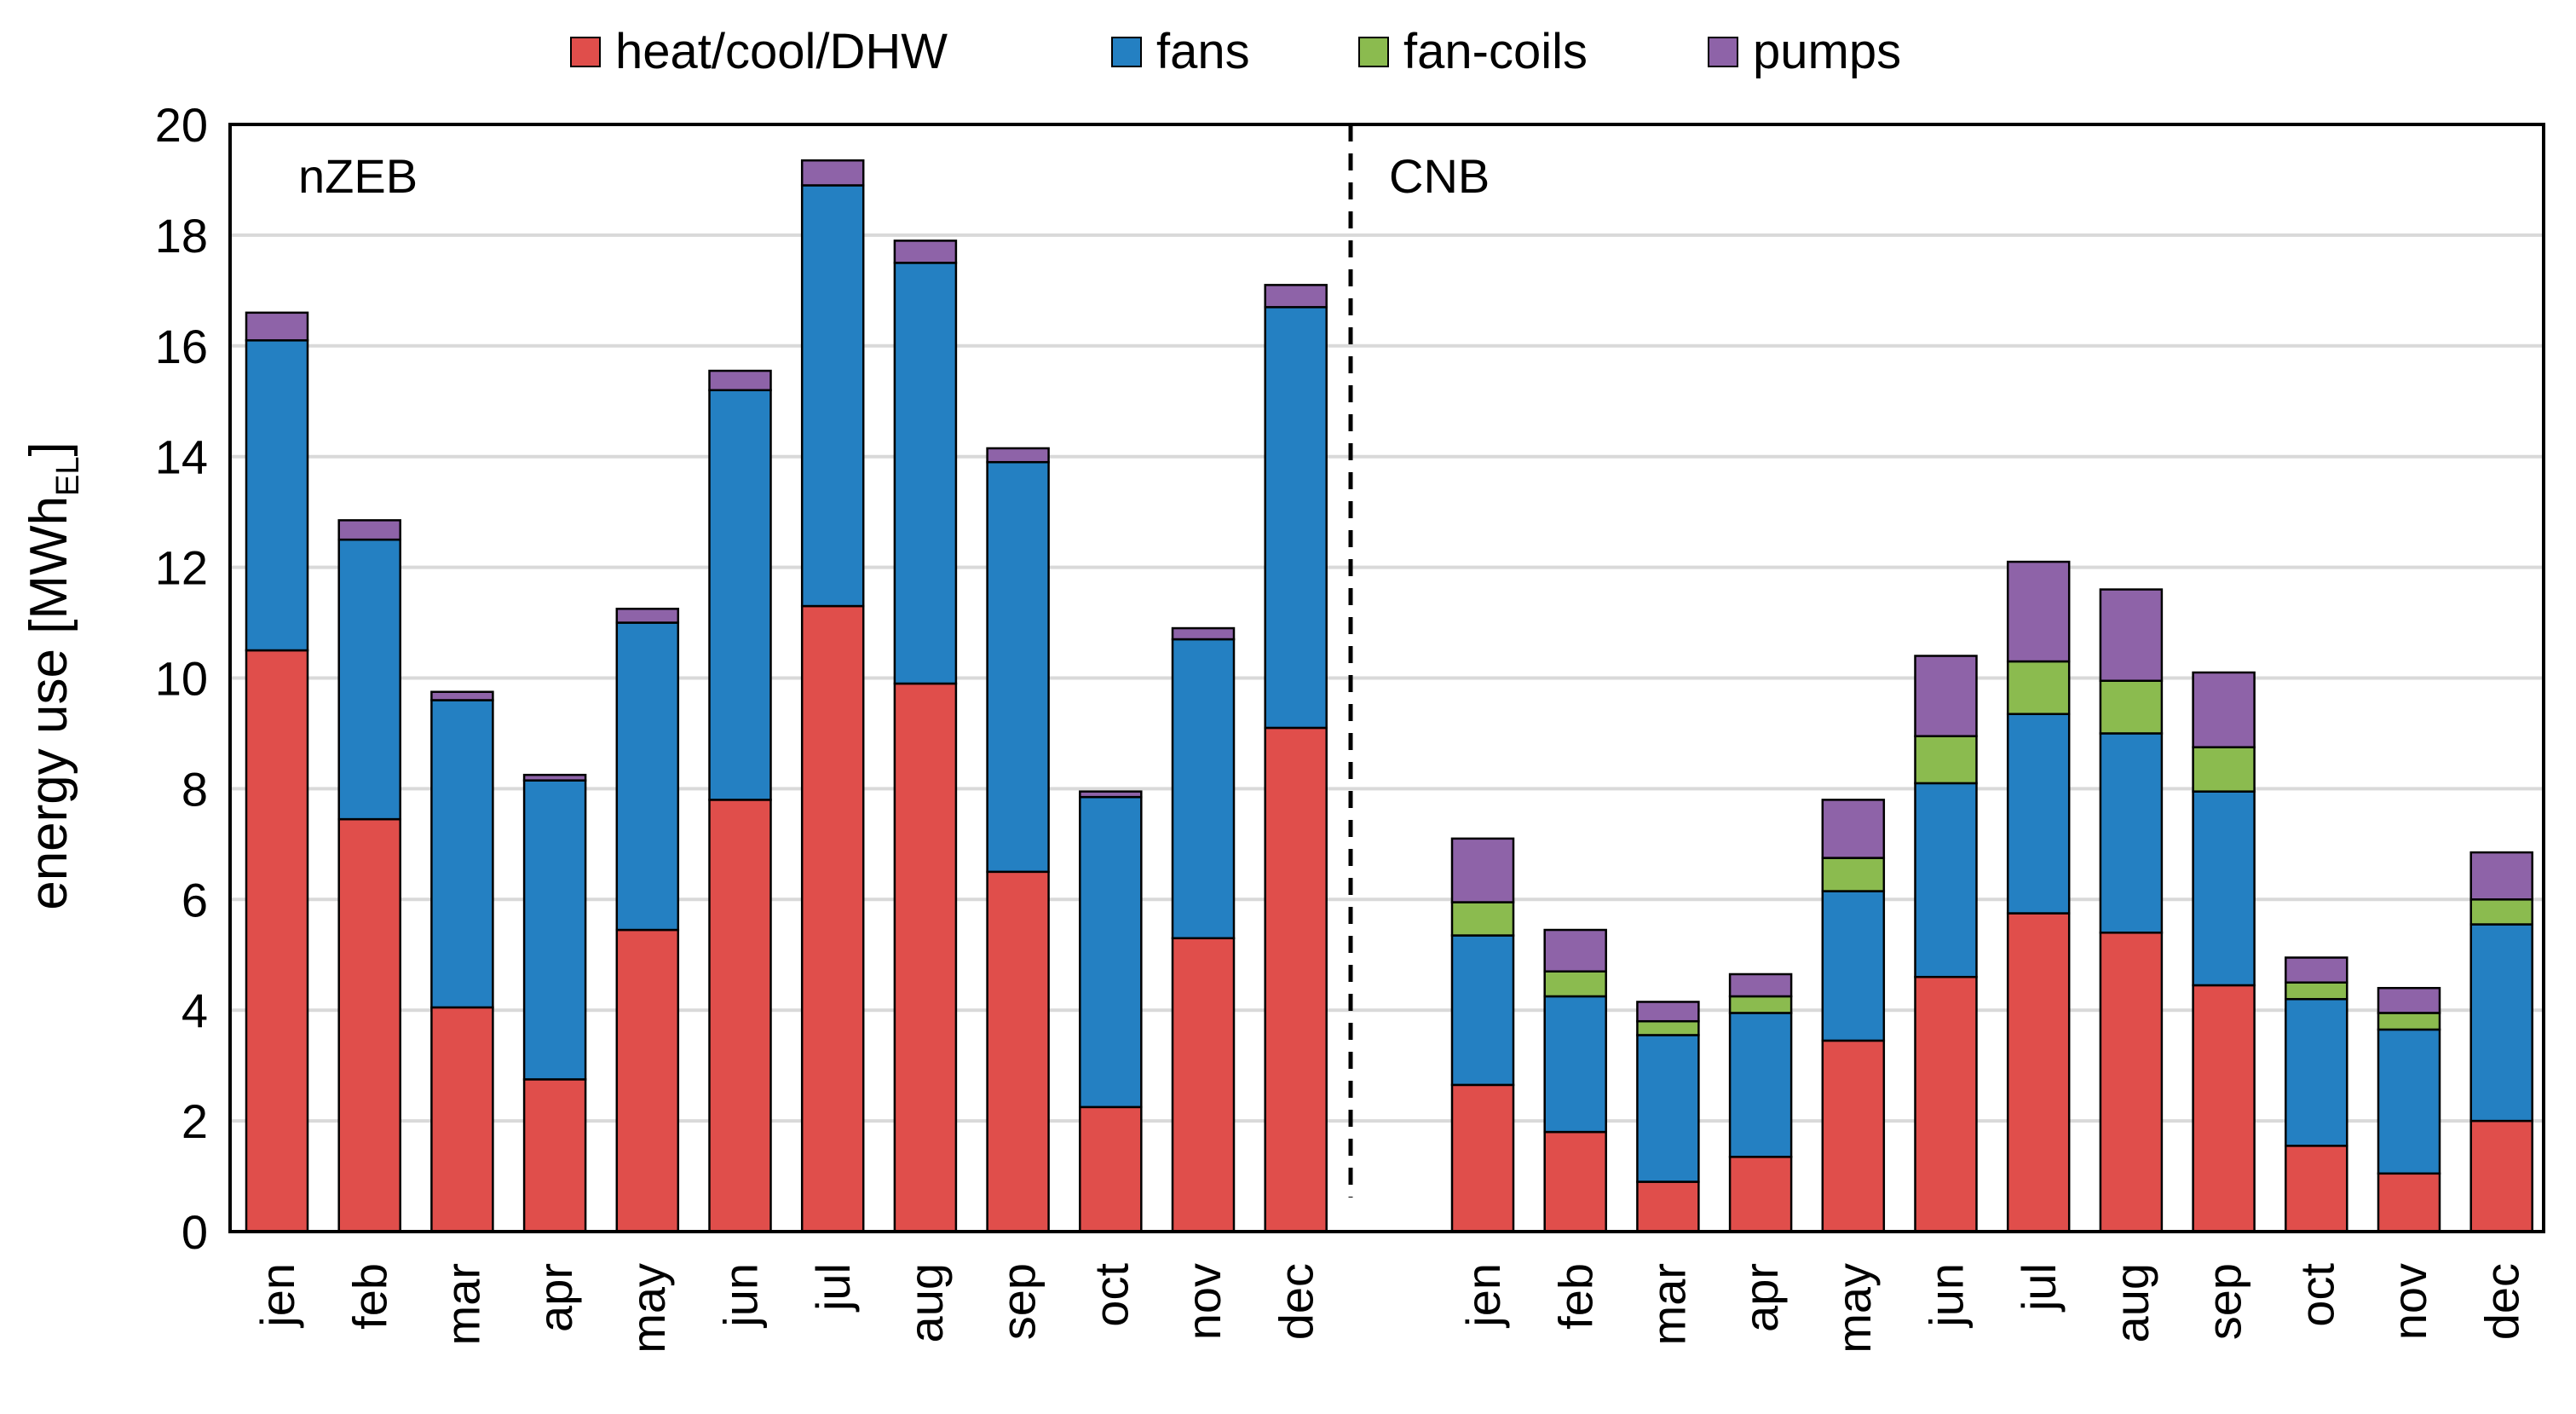 This screenshot has height=1414, width=2576. What do you see at coordinates (925, 473) in the screenshot?
I see `bar-segment-nzeb-aug-fans` at bounding box center [925, 473].